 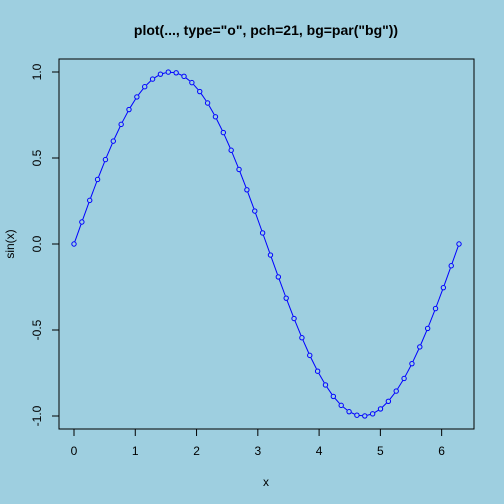 What do you see at coordinates (37, 243) in the screenshot?
I see `y-tick-label: 0.0` at bounding box center [37, 243].